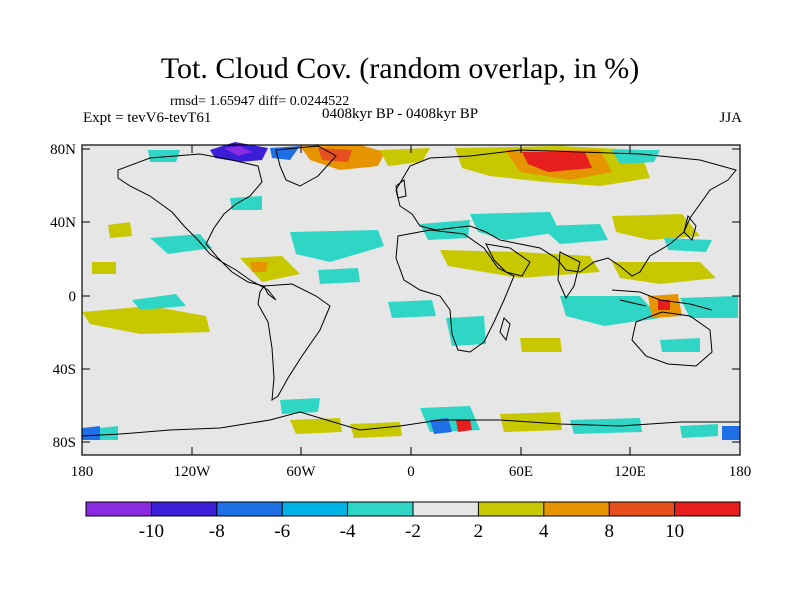 The width and height of the screenshot is (800, 600). What do you see at coordinates (73, 297) in the screenshot?
I see `lat-label-0: 0` at bounding box center [73, 297].